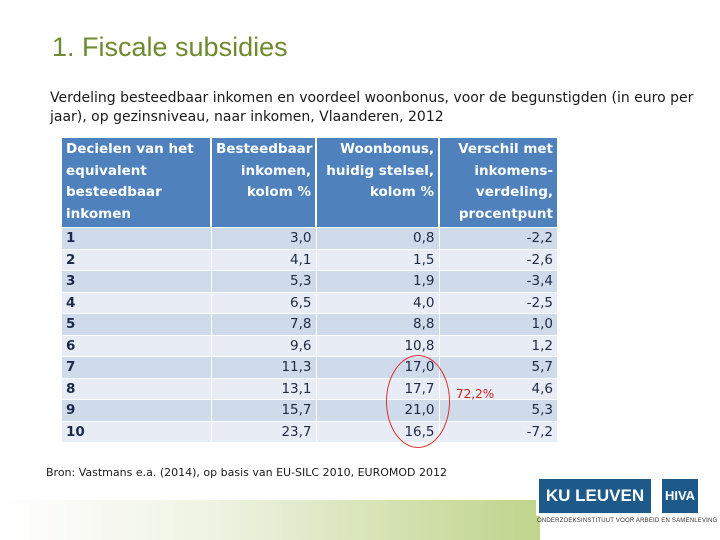  Describe the element at coordinates (137, 410) in the screenshot. I see `cell-decile: 9` at that location.